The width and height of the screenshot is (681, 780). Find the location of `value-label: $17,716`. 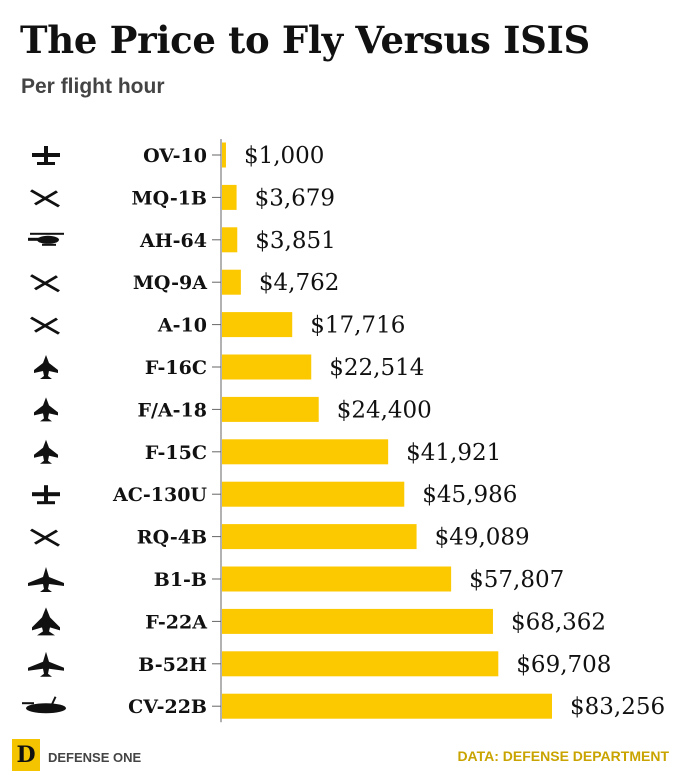

value-label: $17,716 is located at coordinates (357, 326).